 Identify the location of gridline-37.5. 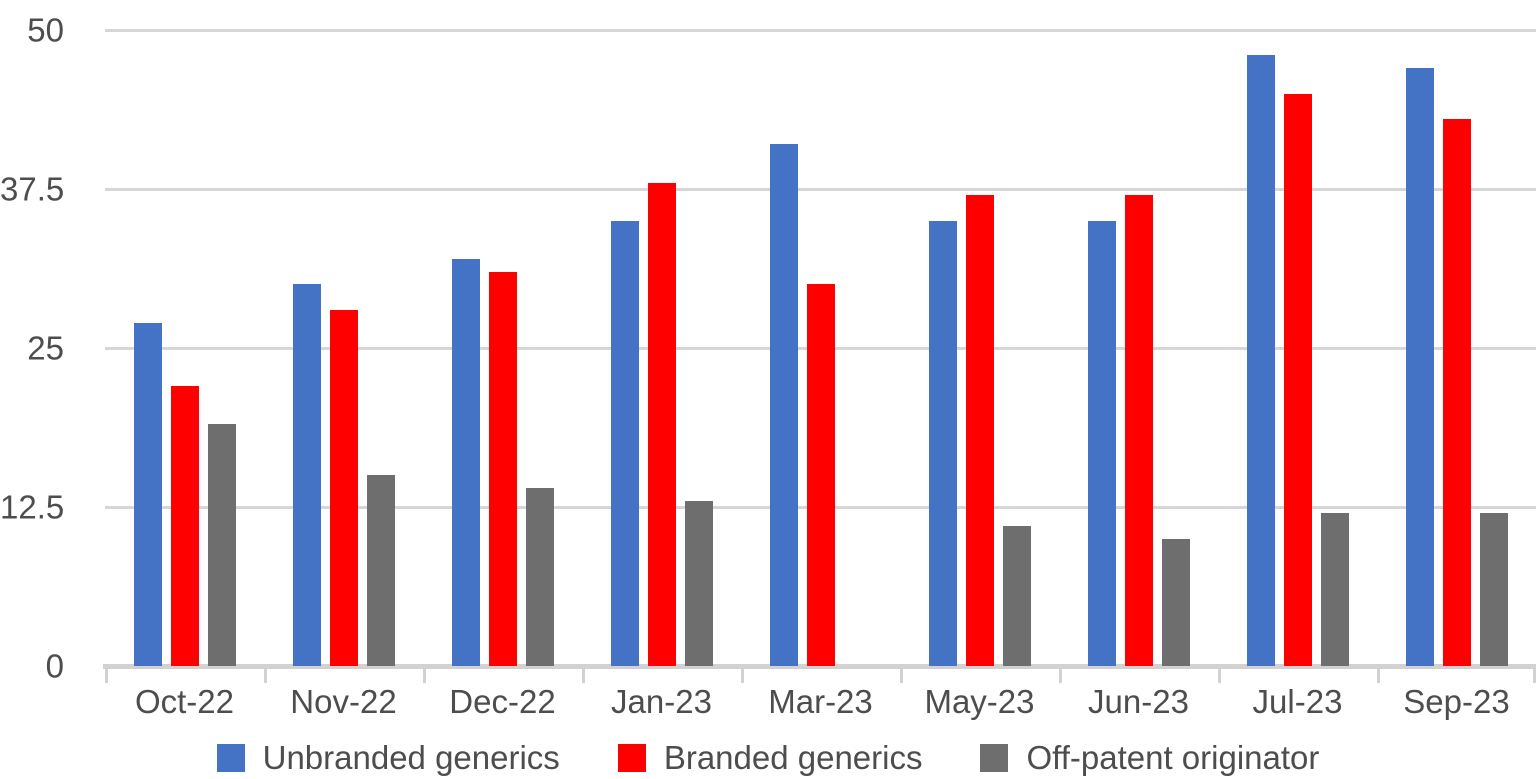
(820, 189).